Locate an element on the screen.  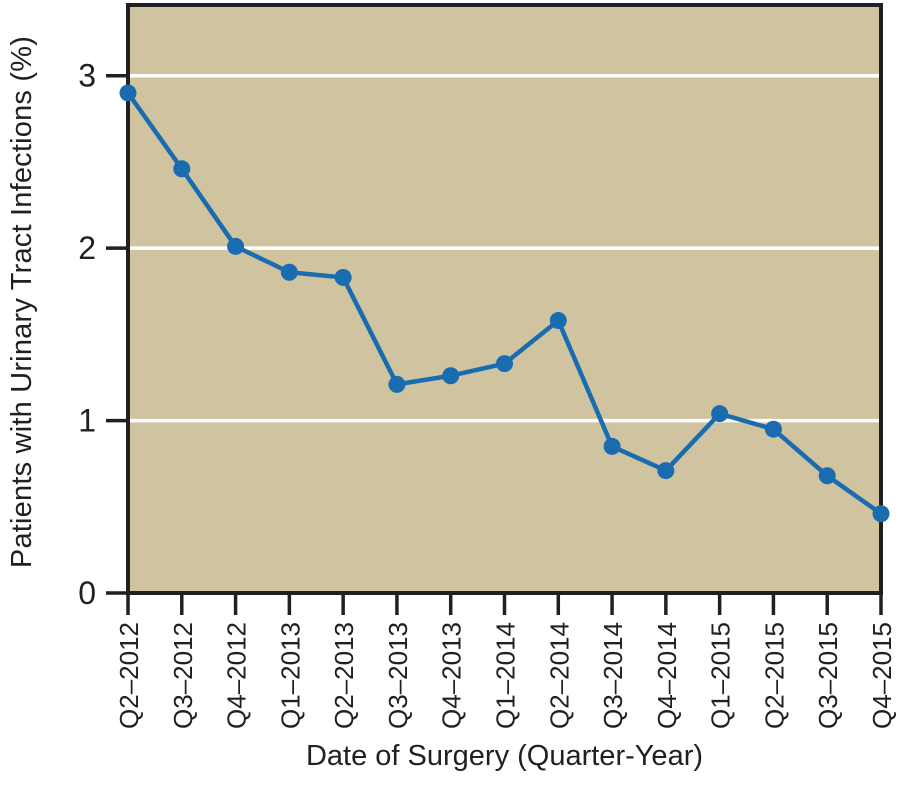
y-tick-label: 3 is located at coordinates (87, 76).